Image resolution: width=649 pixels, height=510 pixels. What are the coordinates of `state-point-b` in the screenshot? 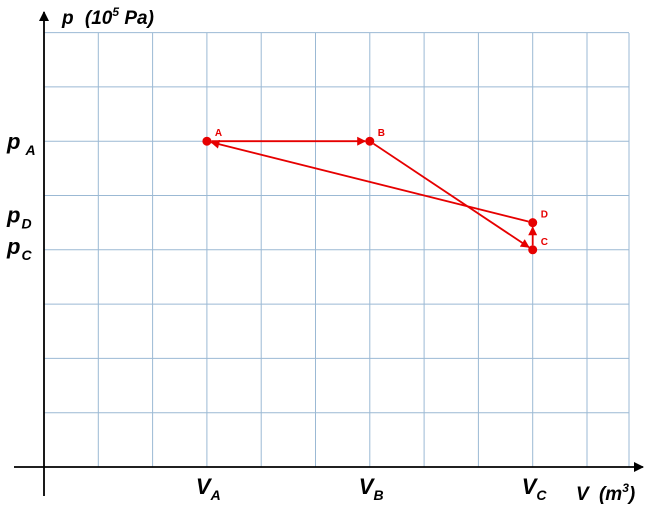 It's located at (370, 141).